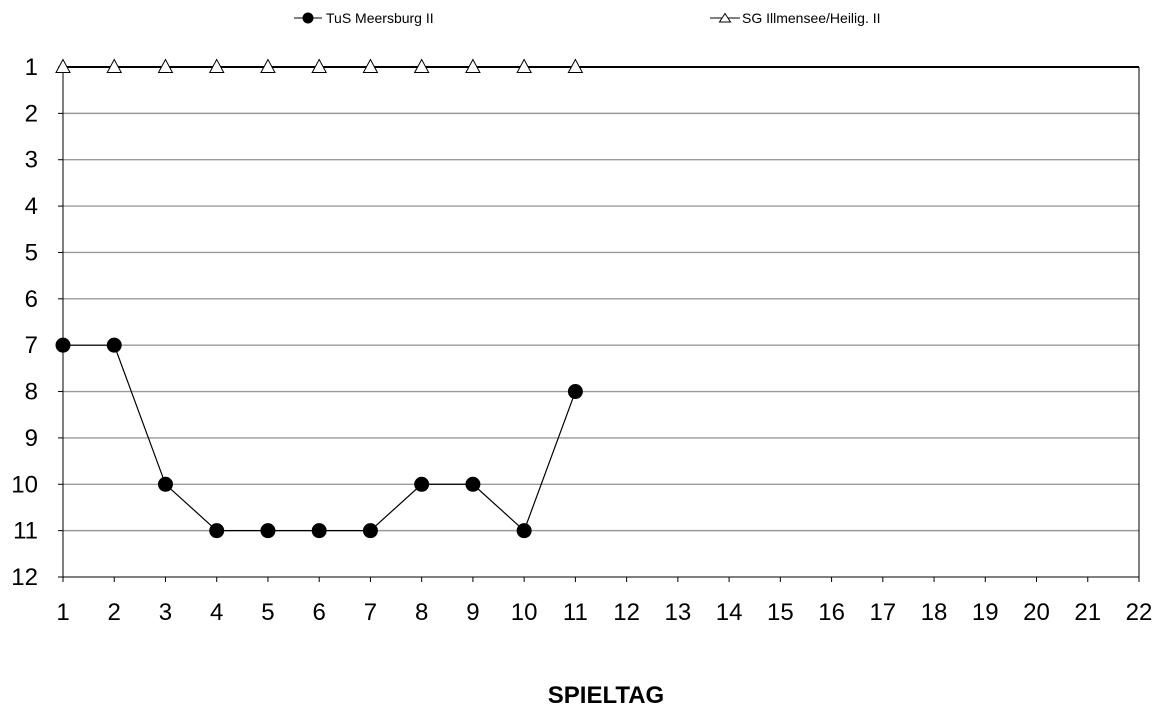  What do you see at coordinates (831, 612) in the screenshot?
I see `x-tick-label-16: 16` at bounding box center [831, 612].